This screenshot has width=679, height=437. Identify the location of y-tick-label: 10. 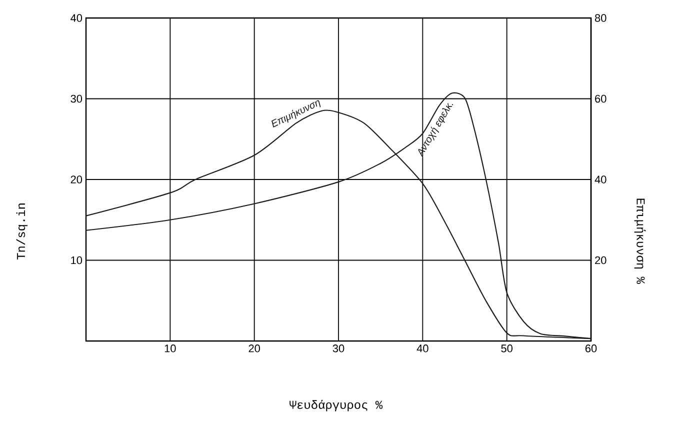
(76, 260).